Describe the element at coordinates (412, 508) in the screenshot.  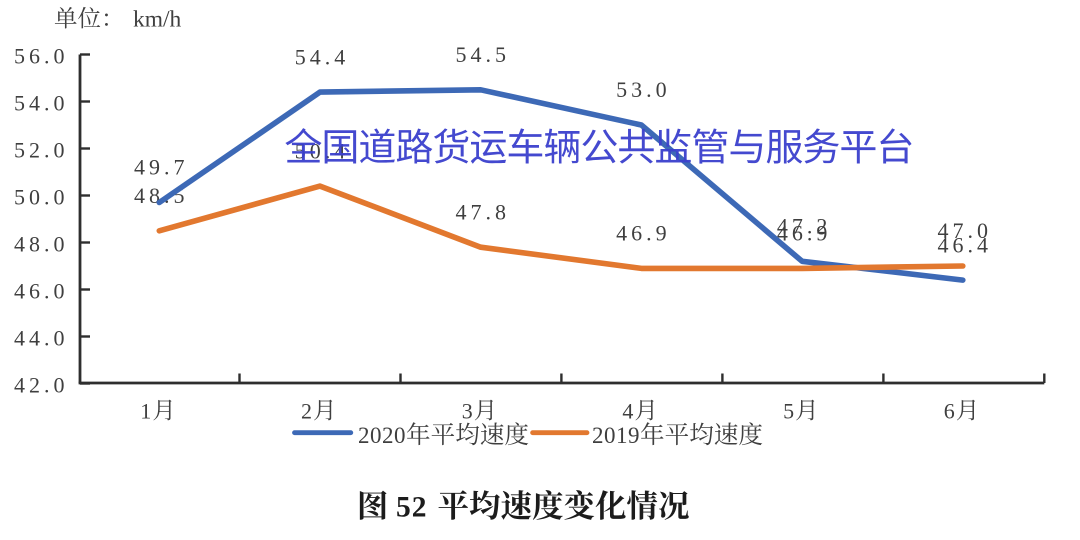
I see `svg-text: 52` at that location.